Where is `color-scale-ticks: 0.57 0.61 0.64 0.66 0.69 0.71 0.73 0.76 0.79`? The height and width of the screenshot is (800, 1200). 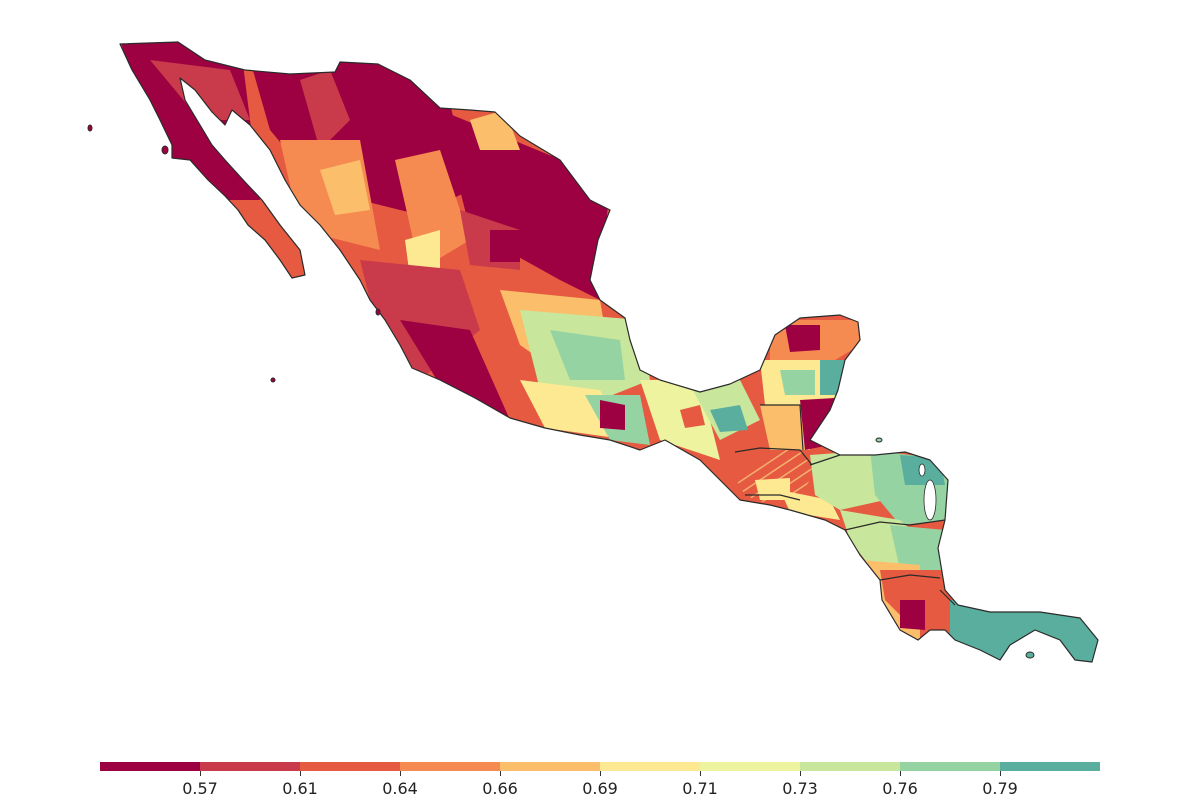
color-scale-ticks: 0.57 0.61 0.64 0.66 0.69 0.71 0.73 0.76 0.79 is located at coordinates (600, 785).